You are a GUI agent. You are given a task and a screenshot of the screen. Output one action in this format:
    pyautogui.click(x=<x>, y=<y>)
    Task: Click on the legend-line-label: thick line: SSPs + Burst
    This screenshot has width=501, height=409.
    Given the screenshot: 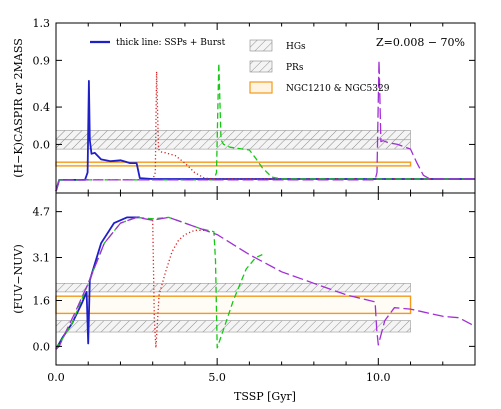 What is the action you would take?
    pyautogui.click(x=171, y=43)
    